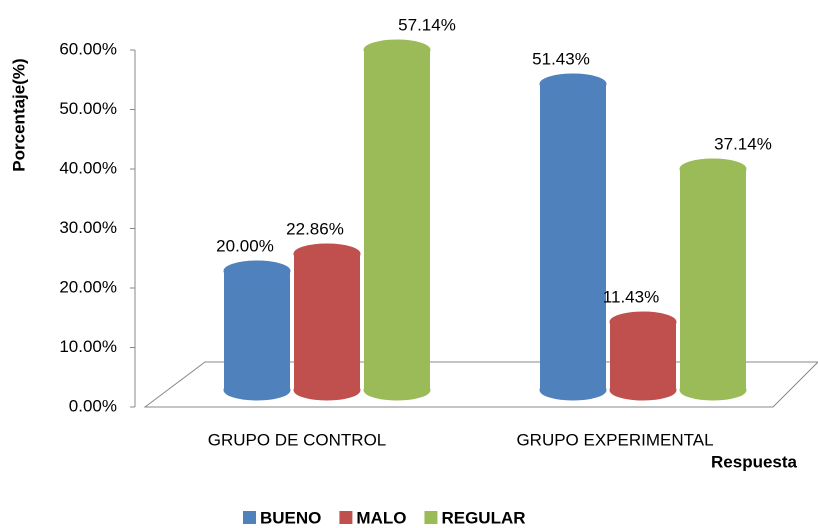 This screenshot has height=528, width=818. What do you see at coordinates (381, 517) in the screenshot?
I see `legend-label: MALO` at bounding box center [381, 517].